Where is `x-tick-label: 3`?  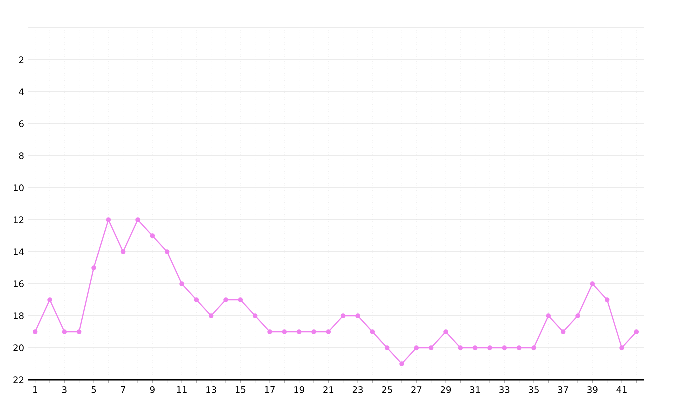
x-tick-label: 3 is located at coordinates (64, 390).